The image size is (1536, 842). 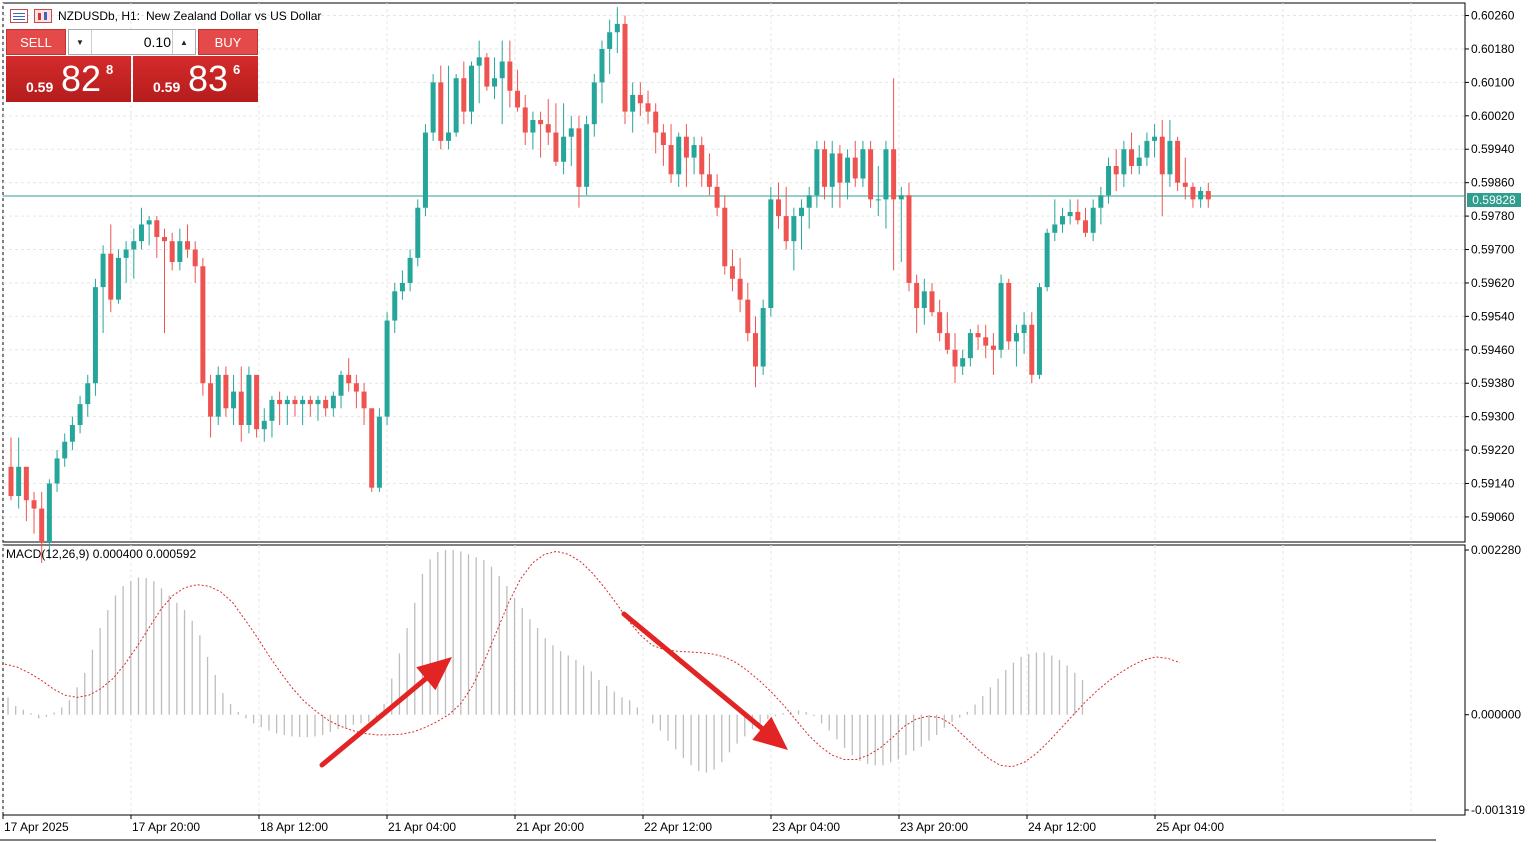 I want to click on lot-size-stepper: ▼ ▲, so click(x=132, y=42).